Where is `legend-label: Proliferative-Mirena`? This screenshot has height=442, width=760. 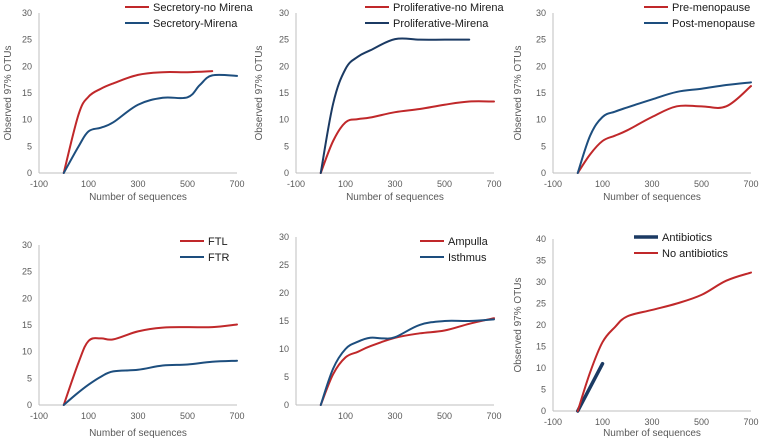 legend-label: Proliferative-Mirena is located at coordinates (441, 24).